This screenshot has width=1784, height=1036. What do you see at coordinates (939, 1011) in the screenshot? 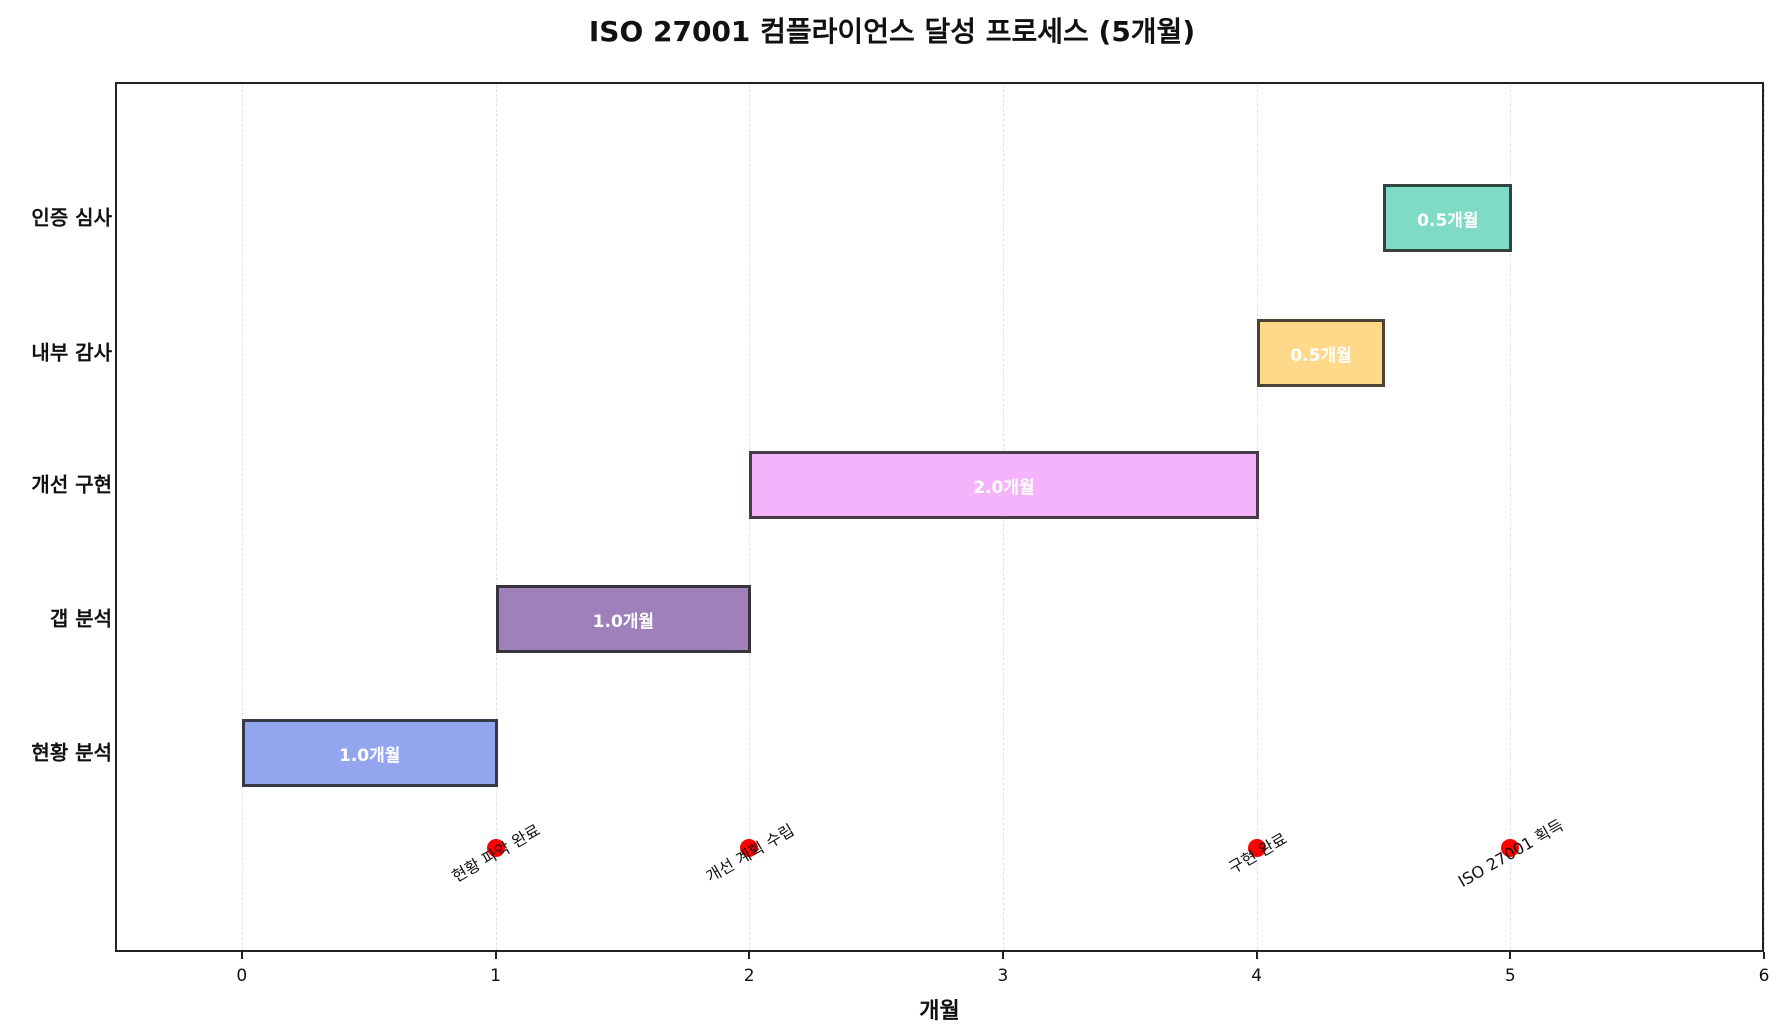
I see `x-axis-label: 개월` at bounding box center [939, 1011].